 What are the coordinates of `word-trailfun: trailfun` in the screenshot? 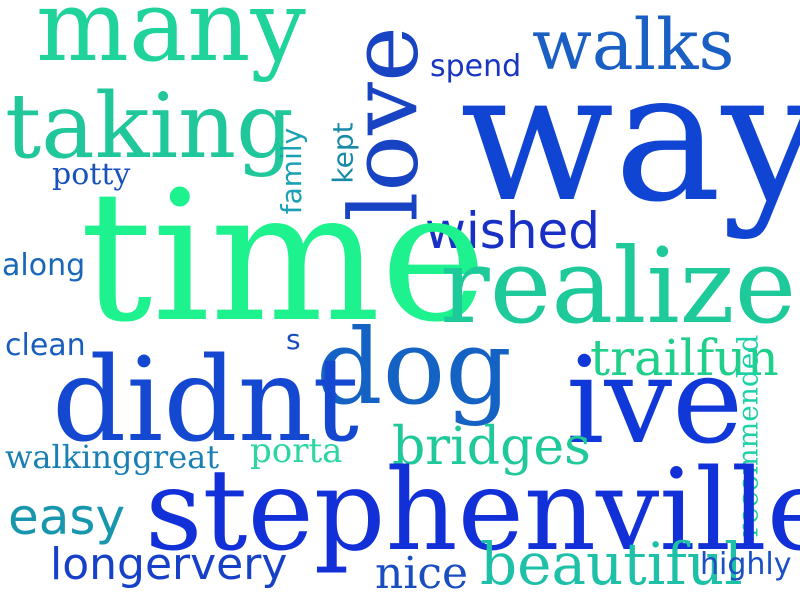 It's located at (684, 358).